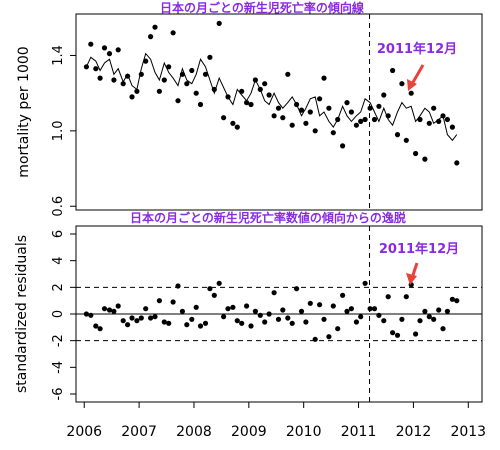  I want to click on bottom-y-tick-label: 4, so click(58, 261).